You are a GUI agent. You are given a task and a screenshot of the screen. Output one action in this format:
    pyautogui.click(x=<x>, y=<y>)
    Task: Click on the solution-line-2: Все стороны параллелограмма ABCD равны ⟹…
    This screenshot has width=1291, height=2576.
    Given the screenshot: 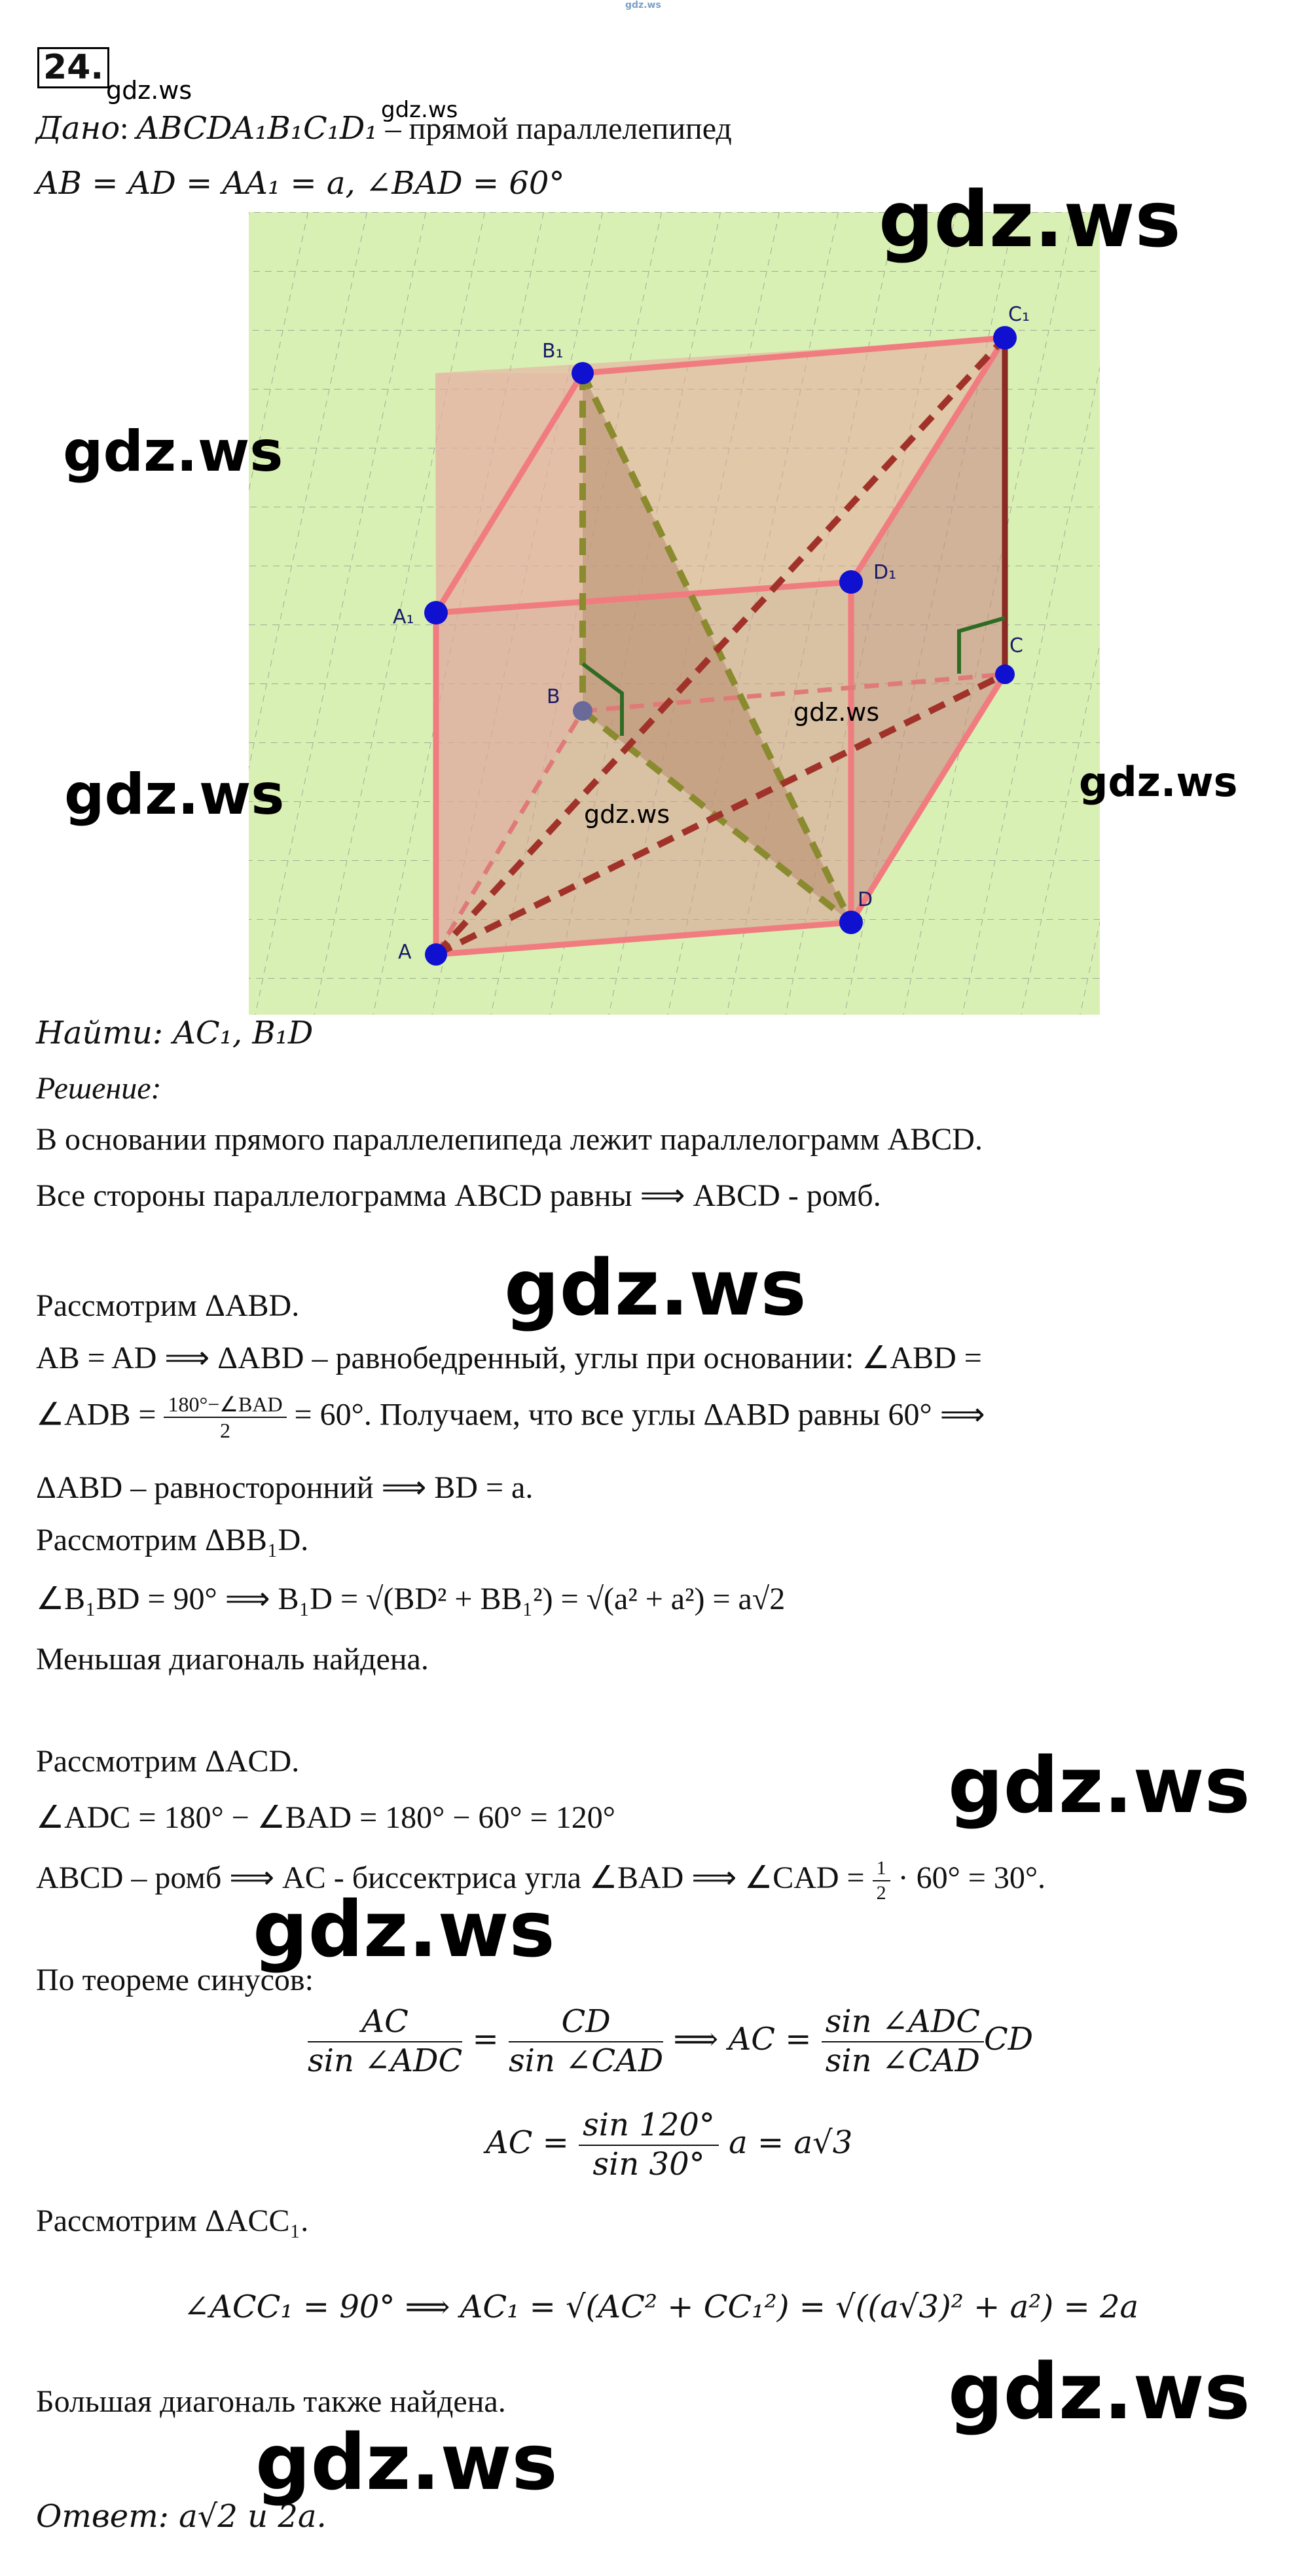 What is the action you would take?
    pyautogui.click(x=458, y=1195)
    